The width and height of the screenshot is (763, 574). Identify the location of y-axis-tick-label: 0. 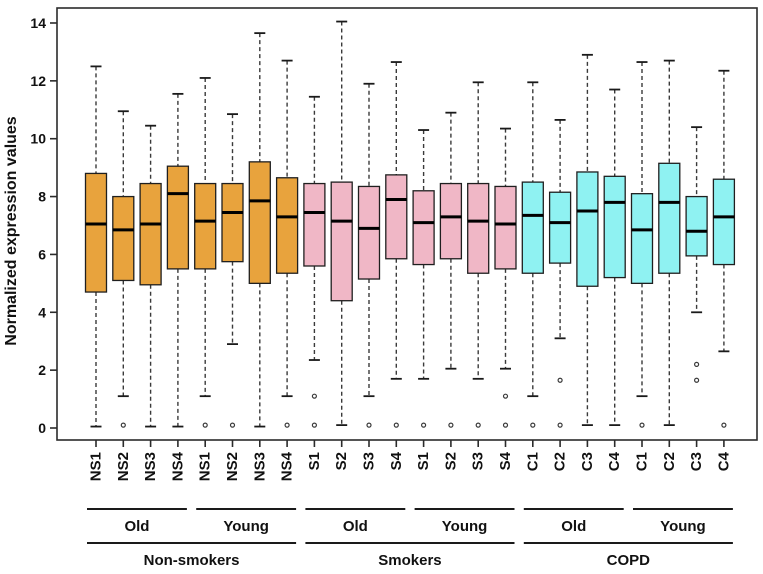
(42, 428).